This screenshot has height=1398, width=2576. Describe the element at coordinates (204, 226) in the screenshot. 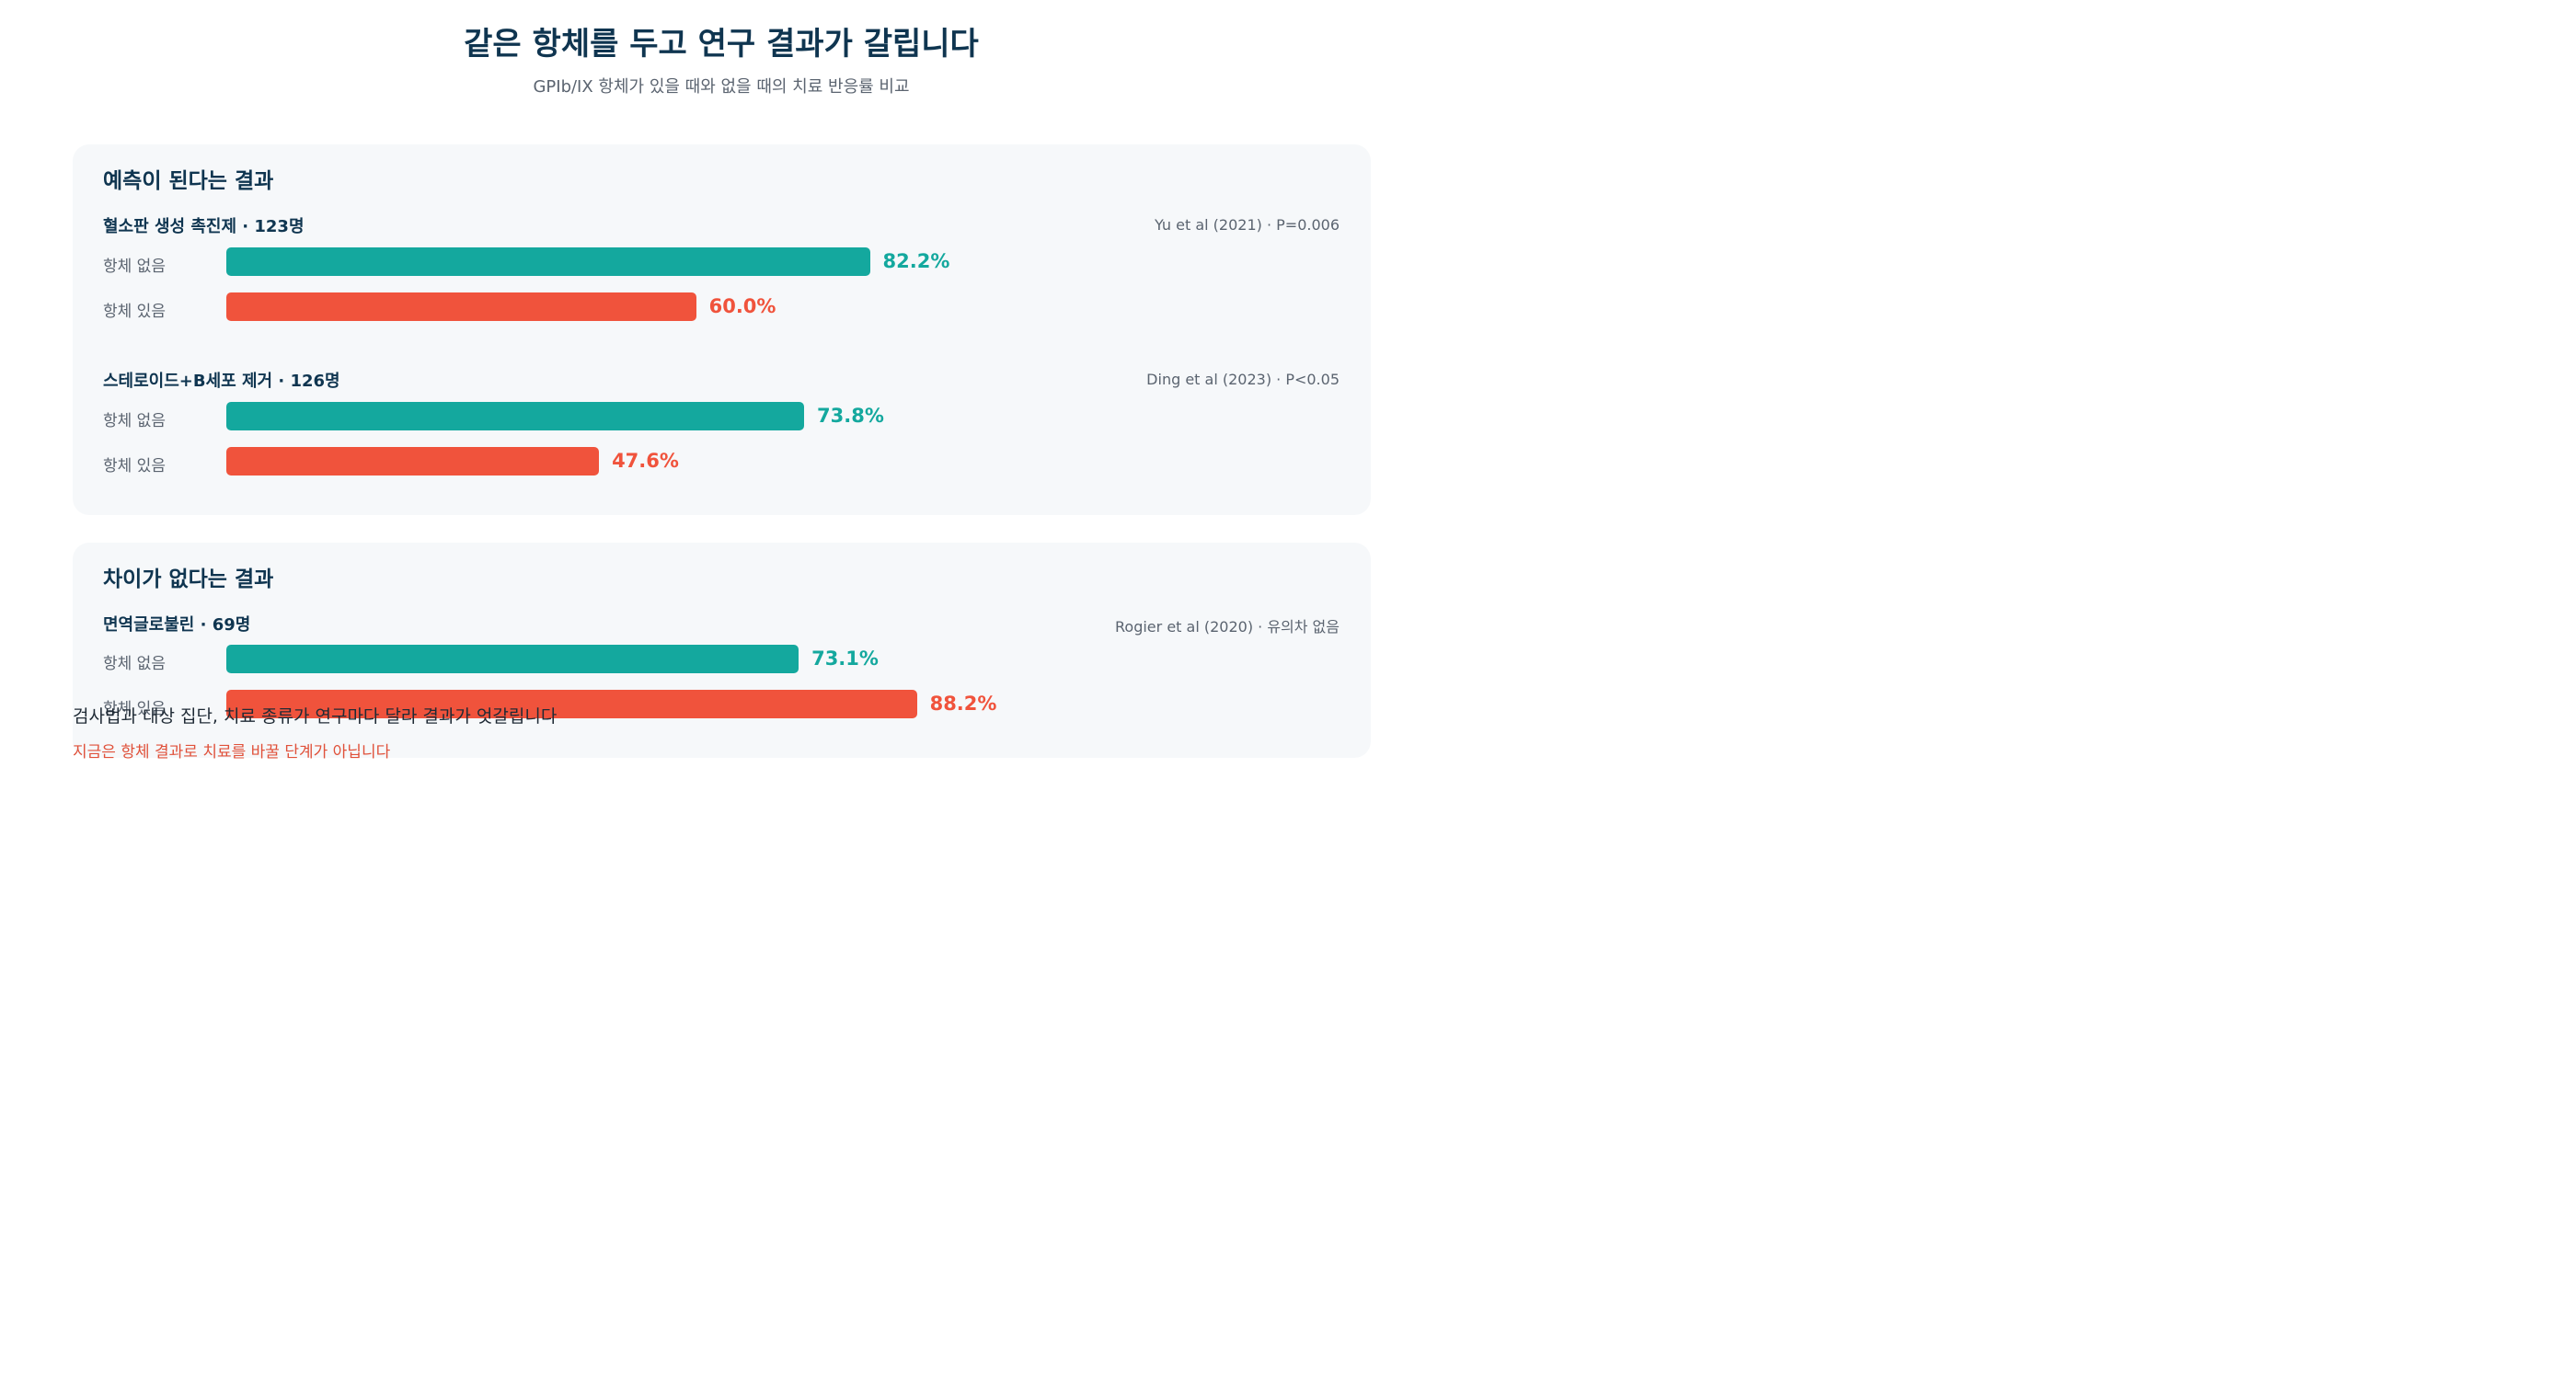

I see `study-title: 혈소판 생성 촉진제 · 123명` at that location.